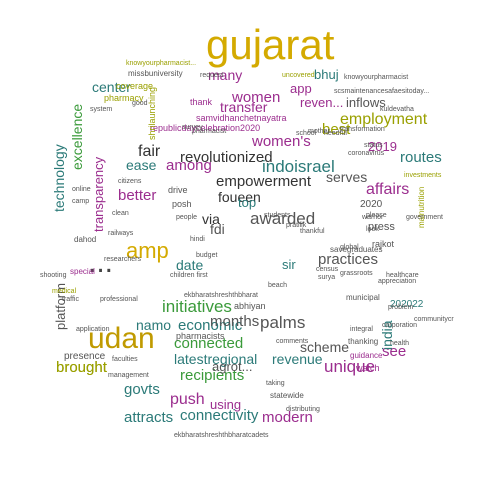 The width and height of the screenshot is (480, 480). I want to click on cloud-word: municipal, so click(363, 297).